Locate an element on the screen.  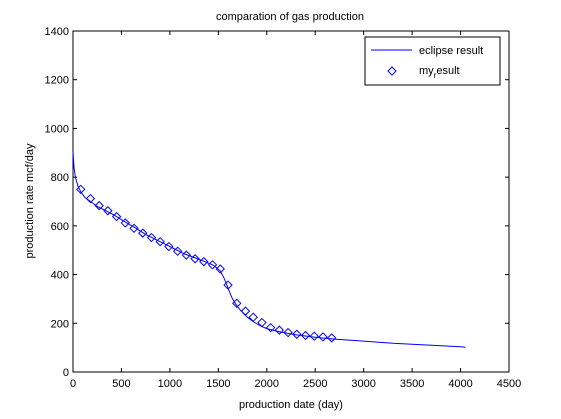
x-tick-label: 2000 is located at coordinates (267, 384).